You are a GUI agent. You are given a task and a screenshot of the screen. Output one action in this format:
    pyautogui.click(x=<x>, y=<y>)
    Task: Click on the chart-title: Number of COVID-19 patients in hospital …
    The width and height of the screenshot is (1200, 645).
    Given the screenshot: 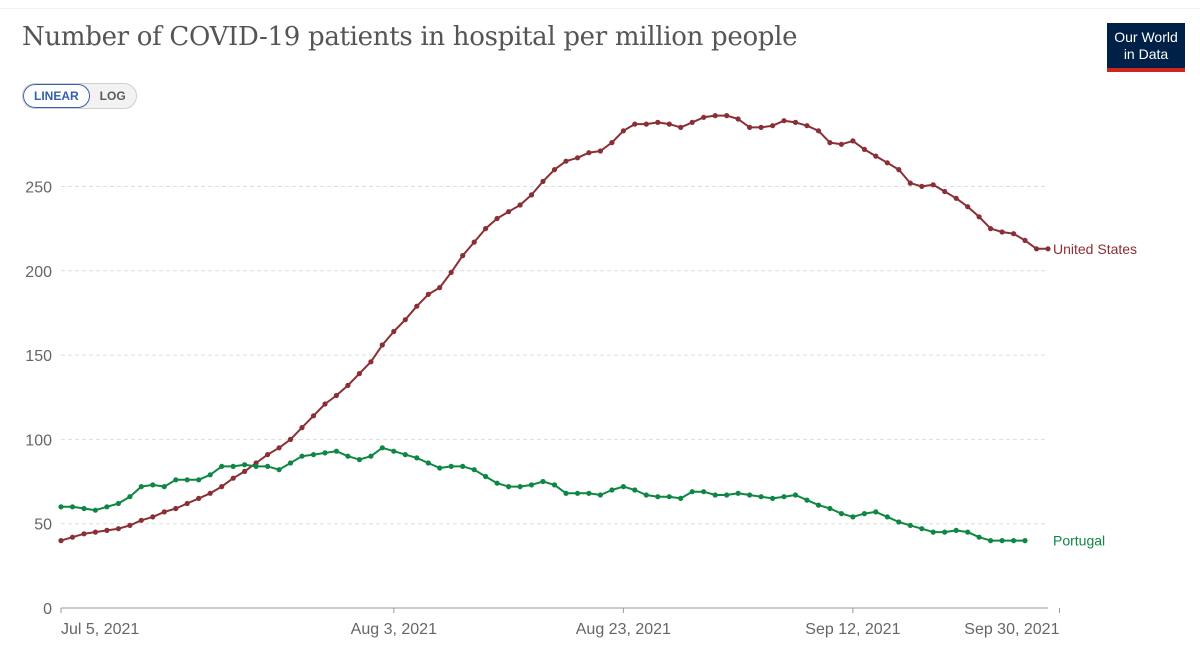 What is the action you would take?
    pyautogui.click(x=410, y=37)
    